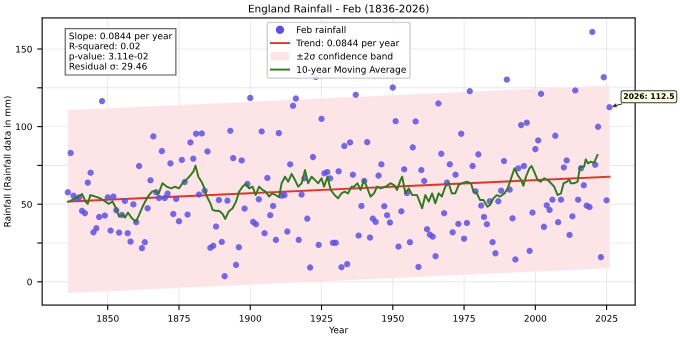 This screenshot has height=339, width=680. Describe the element at coordinates (179, 318) in the screenshot. I see `x-tick-label: 1875` at that location.